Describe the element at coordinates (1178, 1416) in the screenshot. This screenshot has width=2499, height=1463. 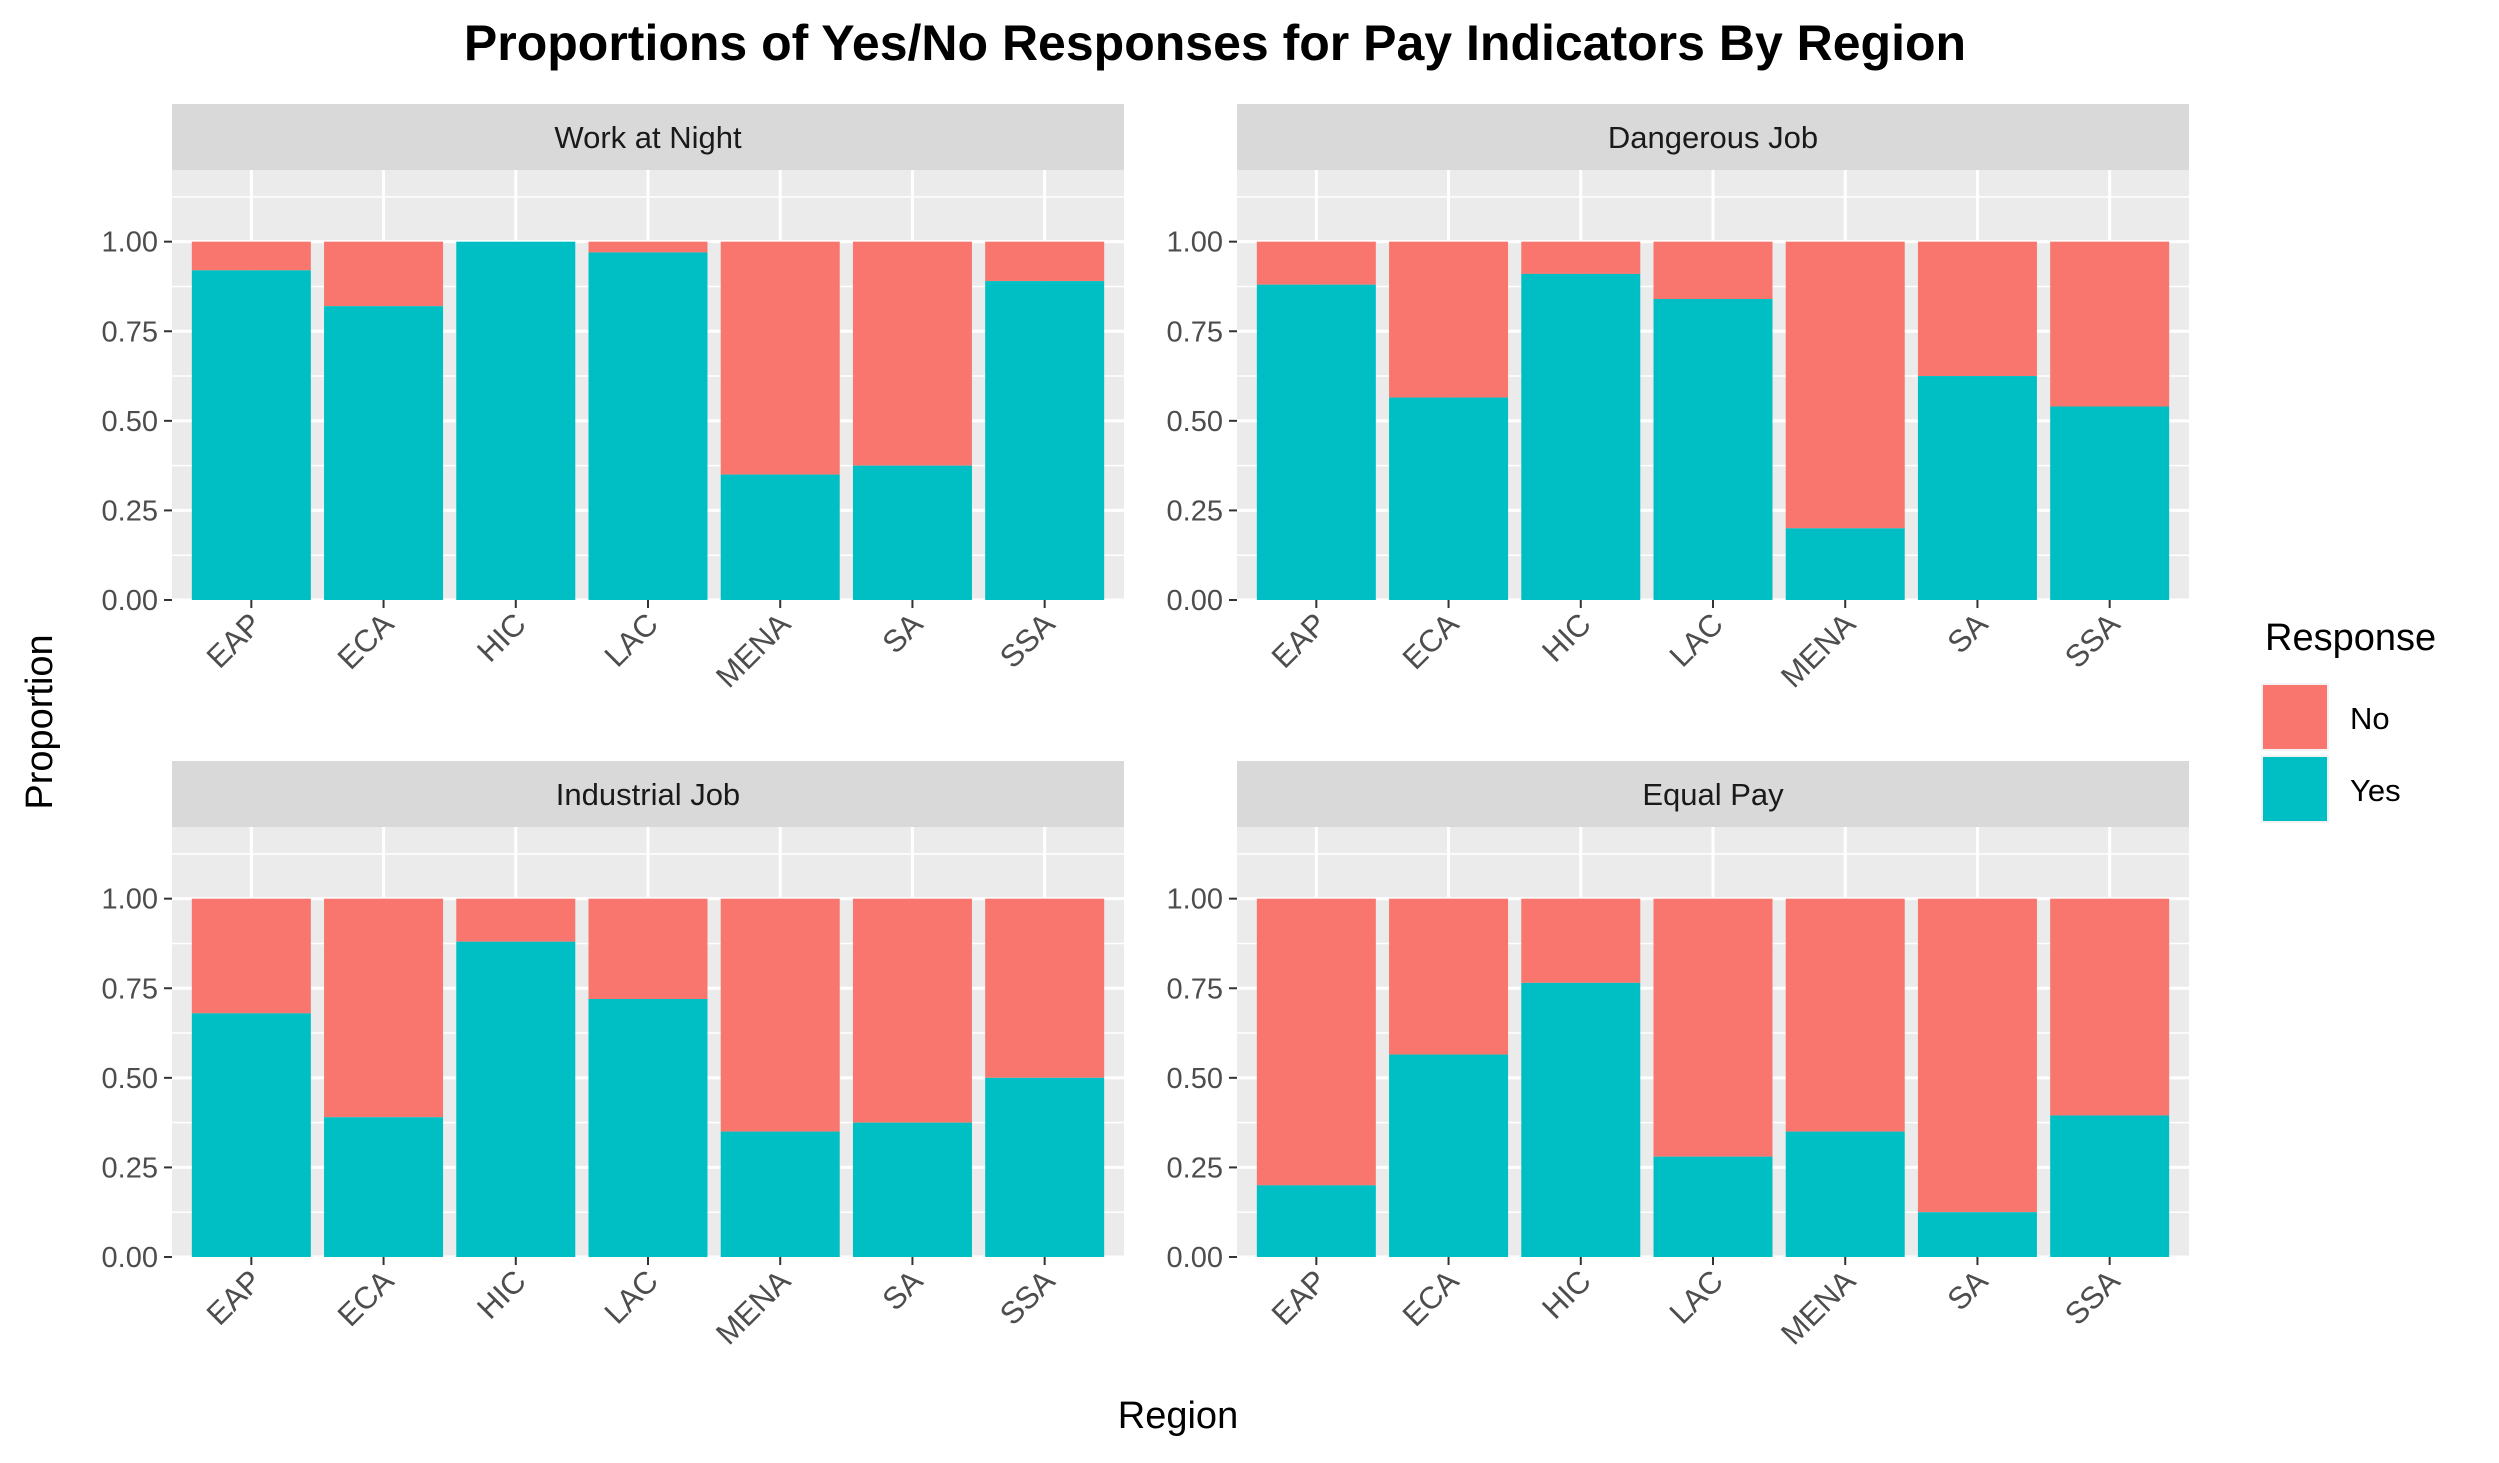
I see `x-axis-title: Region` at that location.